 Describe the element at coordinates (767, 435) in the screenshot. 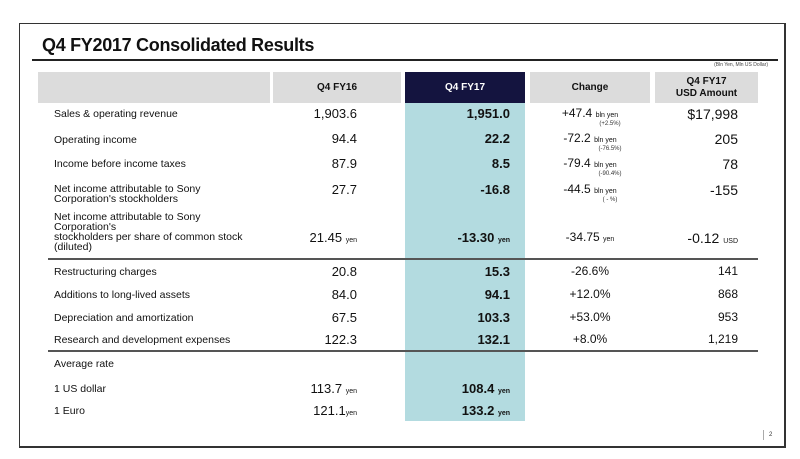

I see `page-number: 2` at that location.